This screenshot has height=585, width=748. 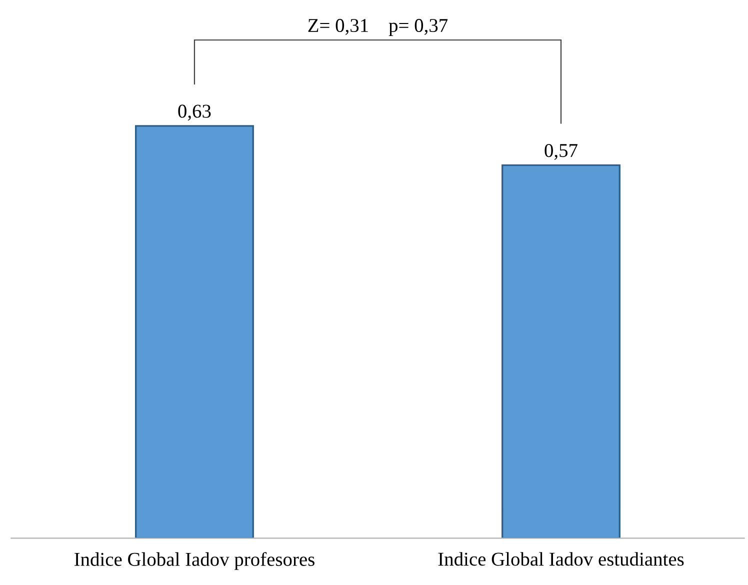 What do you see at coordinates (561, 152) in the screenshot?
I see `data-label: 0,57` at bounding box center [561, 152].